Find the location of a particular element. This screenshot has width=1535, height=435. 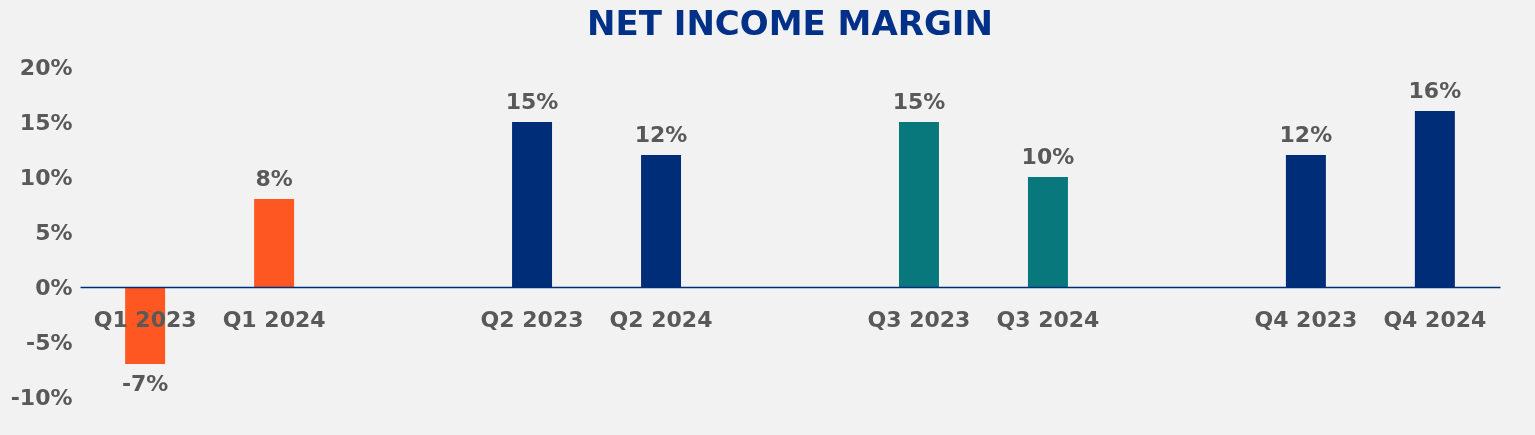

y-tick-label: 0% is located at coordinates (54, 287).